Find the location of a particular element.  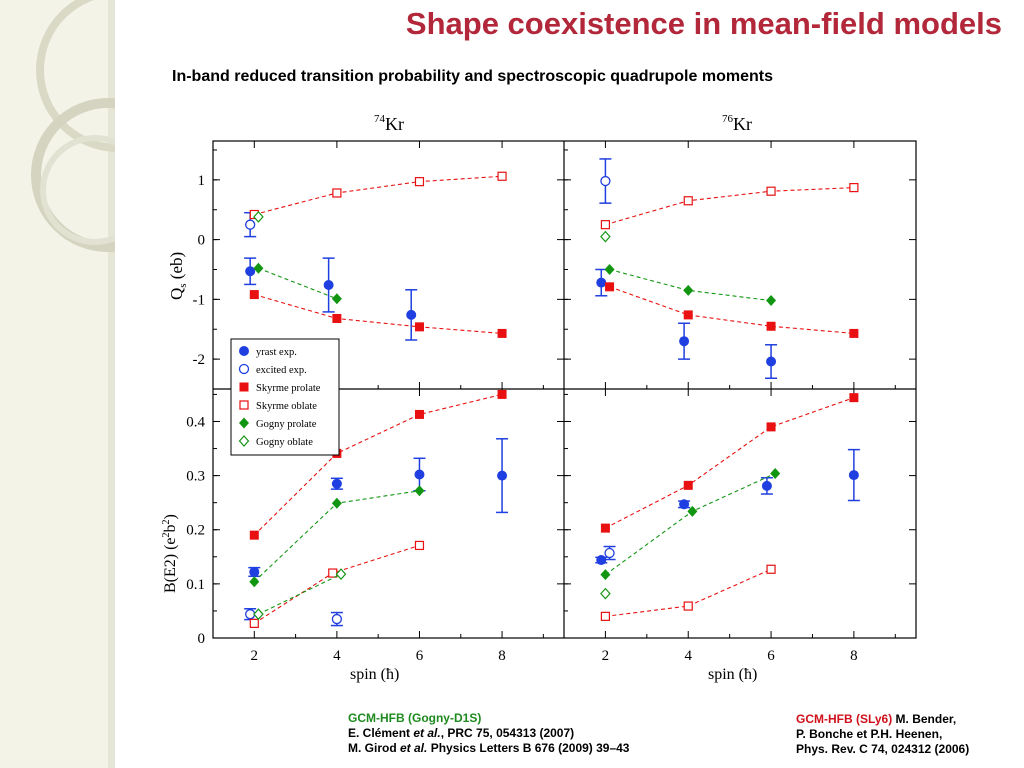

series-line-p1-s2 is located at coordinates (731, 310).